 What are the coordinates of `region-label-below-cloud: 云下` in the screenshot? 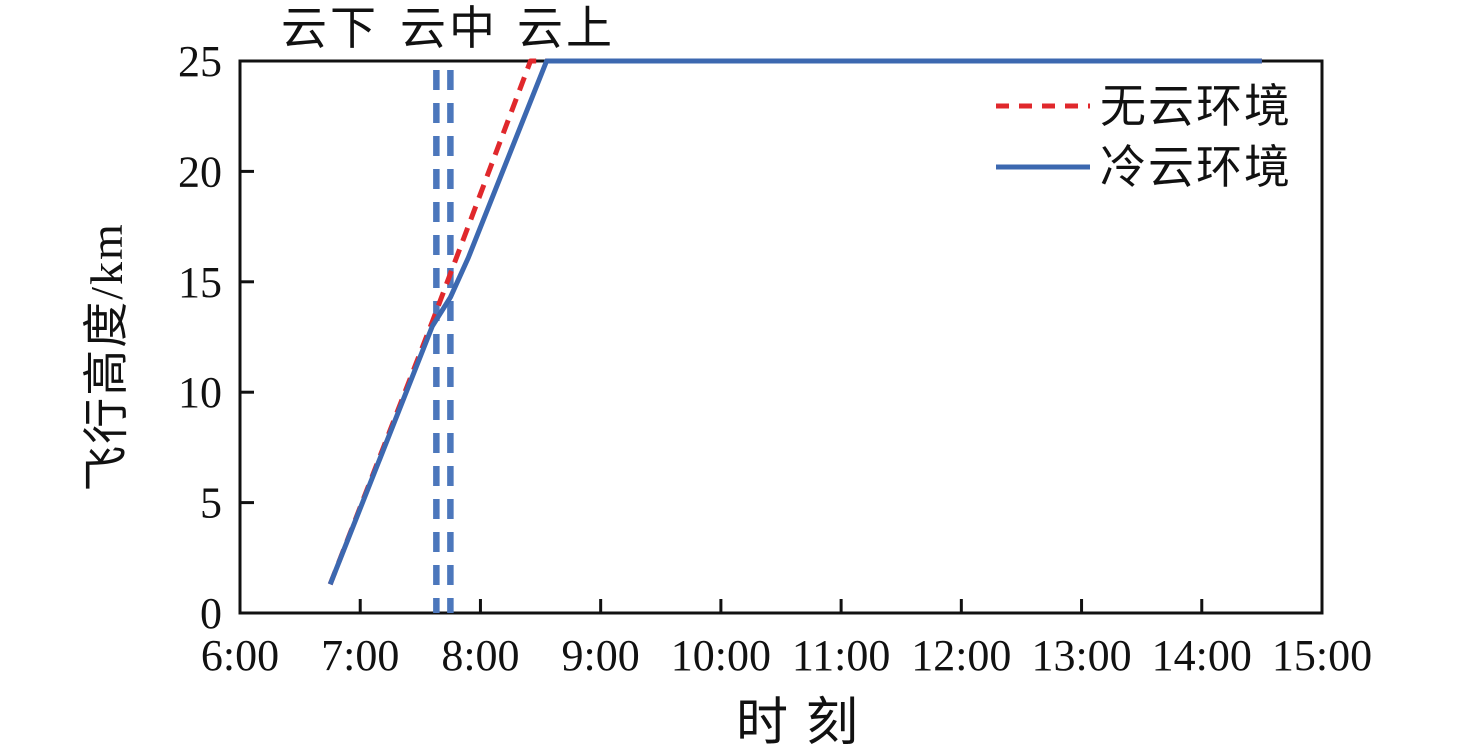 It's located at (330, 28).